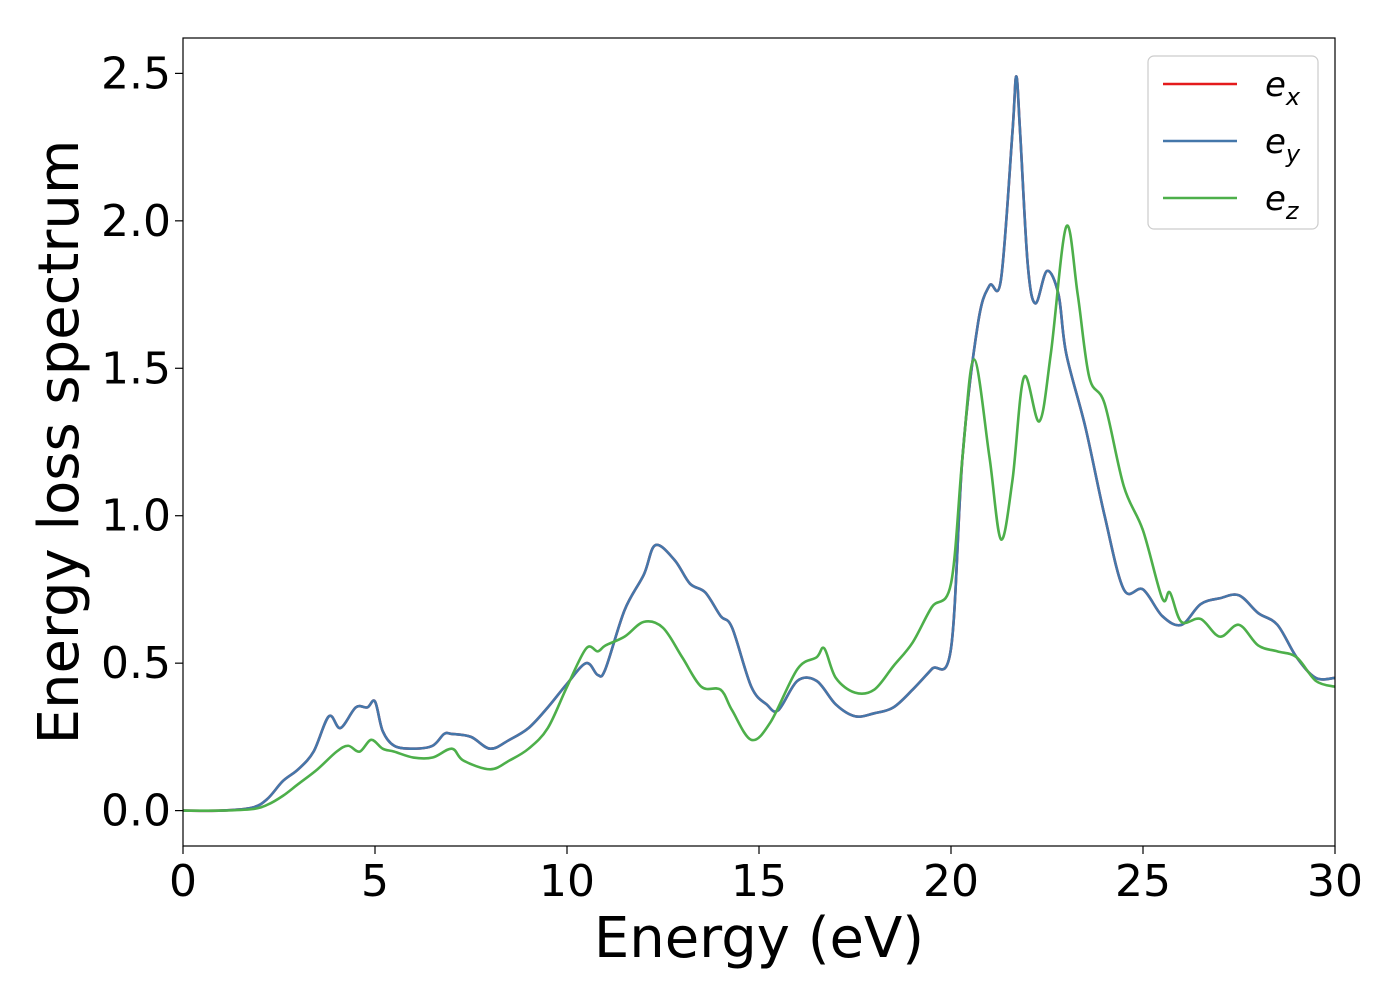 The height and width of the screenshot is (1000, 1400). Describe the element at coordinates (1282, 202) in the screenshot. I see `legend-label-ez: ez` at that location.